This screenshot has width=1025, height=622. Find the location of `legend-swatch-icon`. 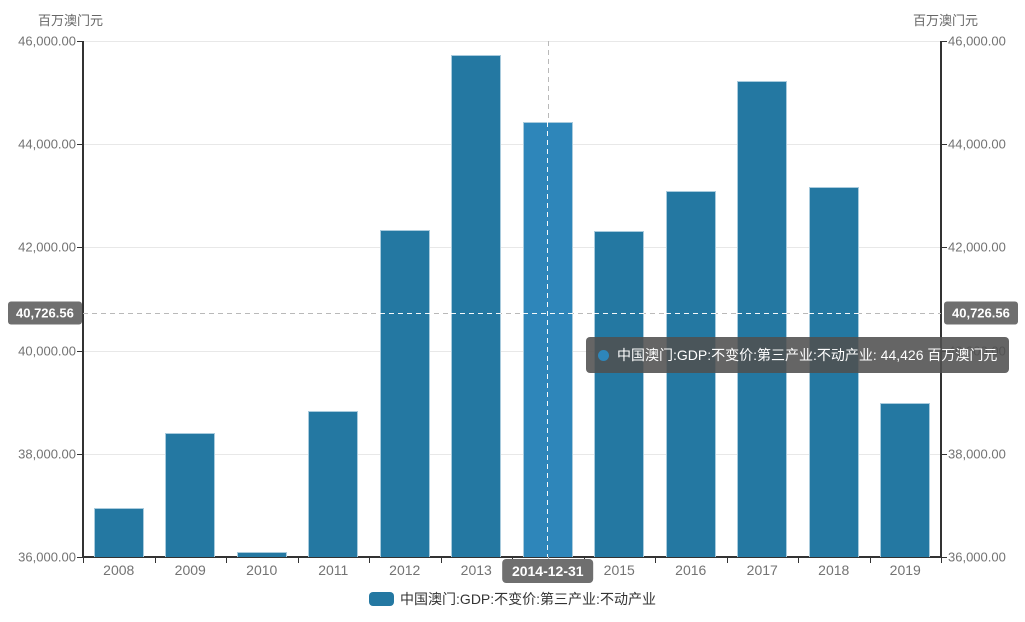

legend-swatch-icon is located at coordinates (382, 599).